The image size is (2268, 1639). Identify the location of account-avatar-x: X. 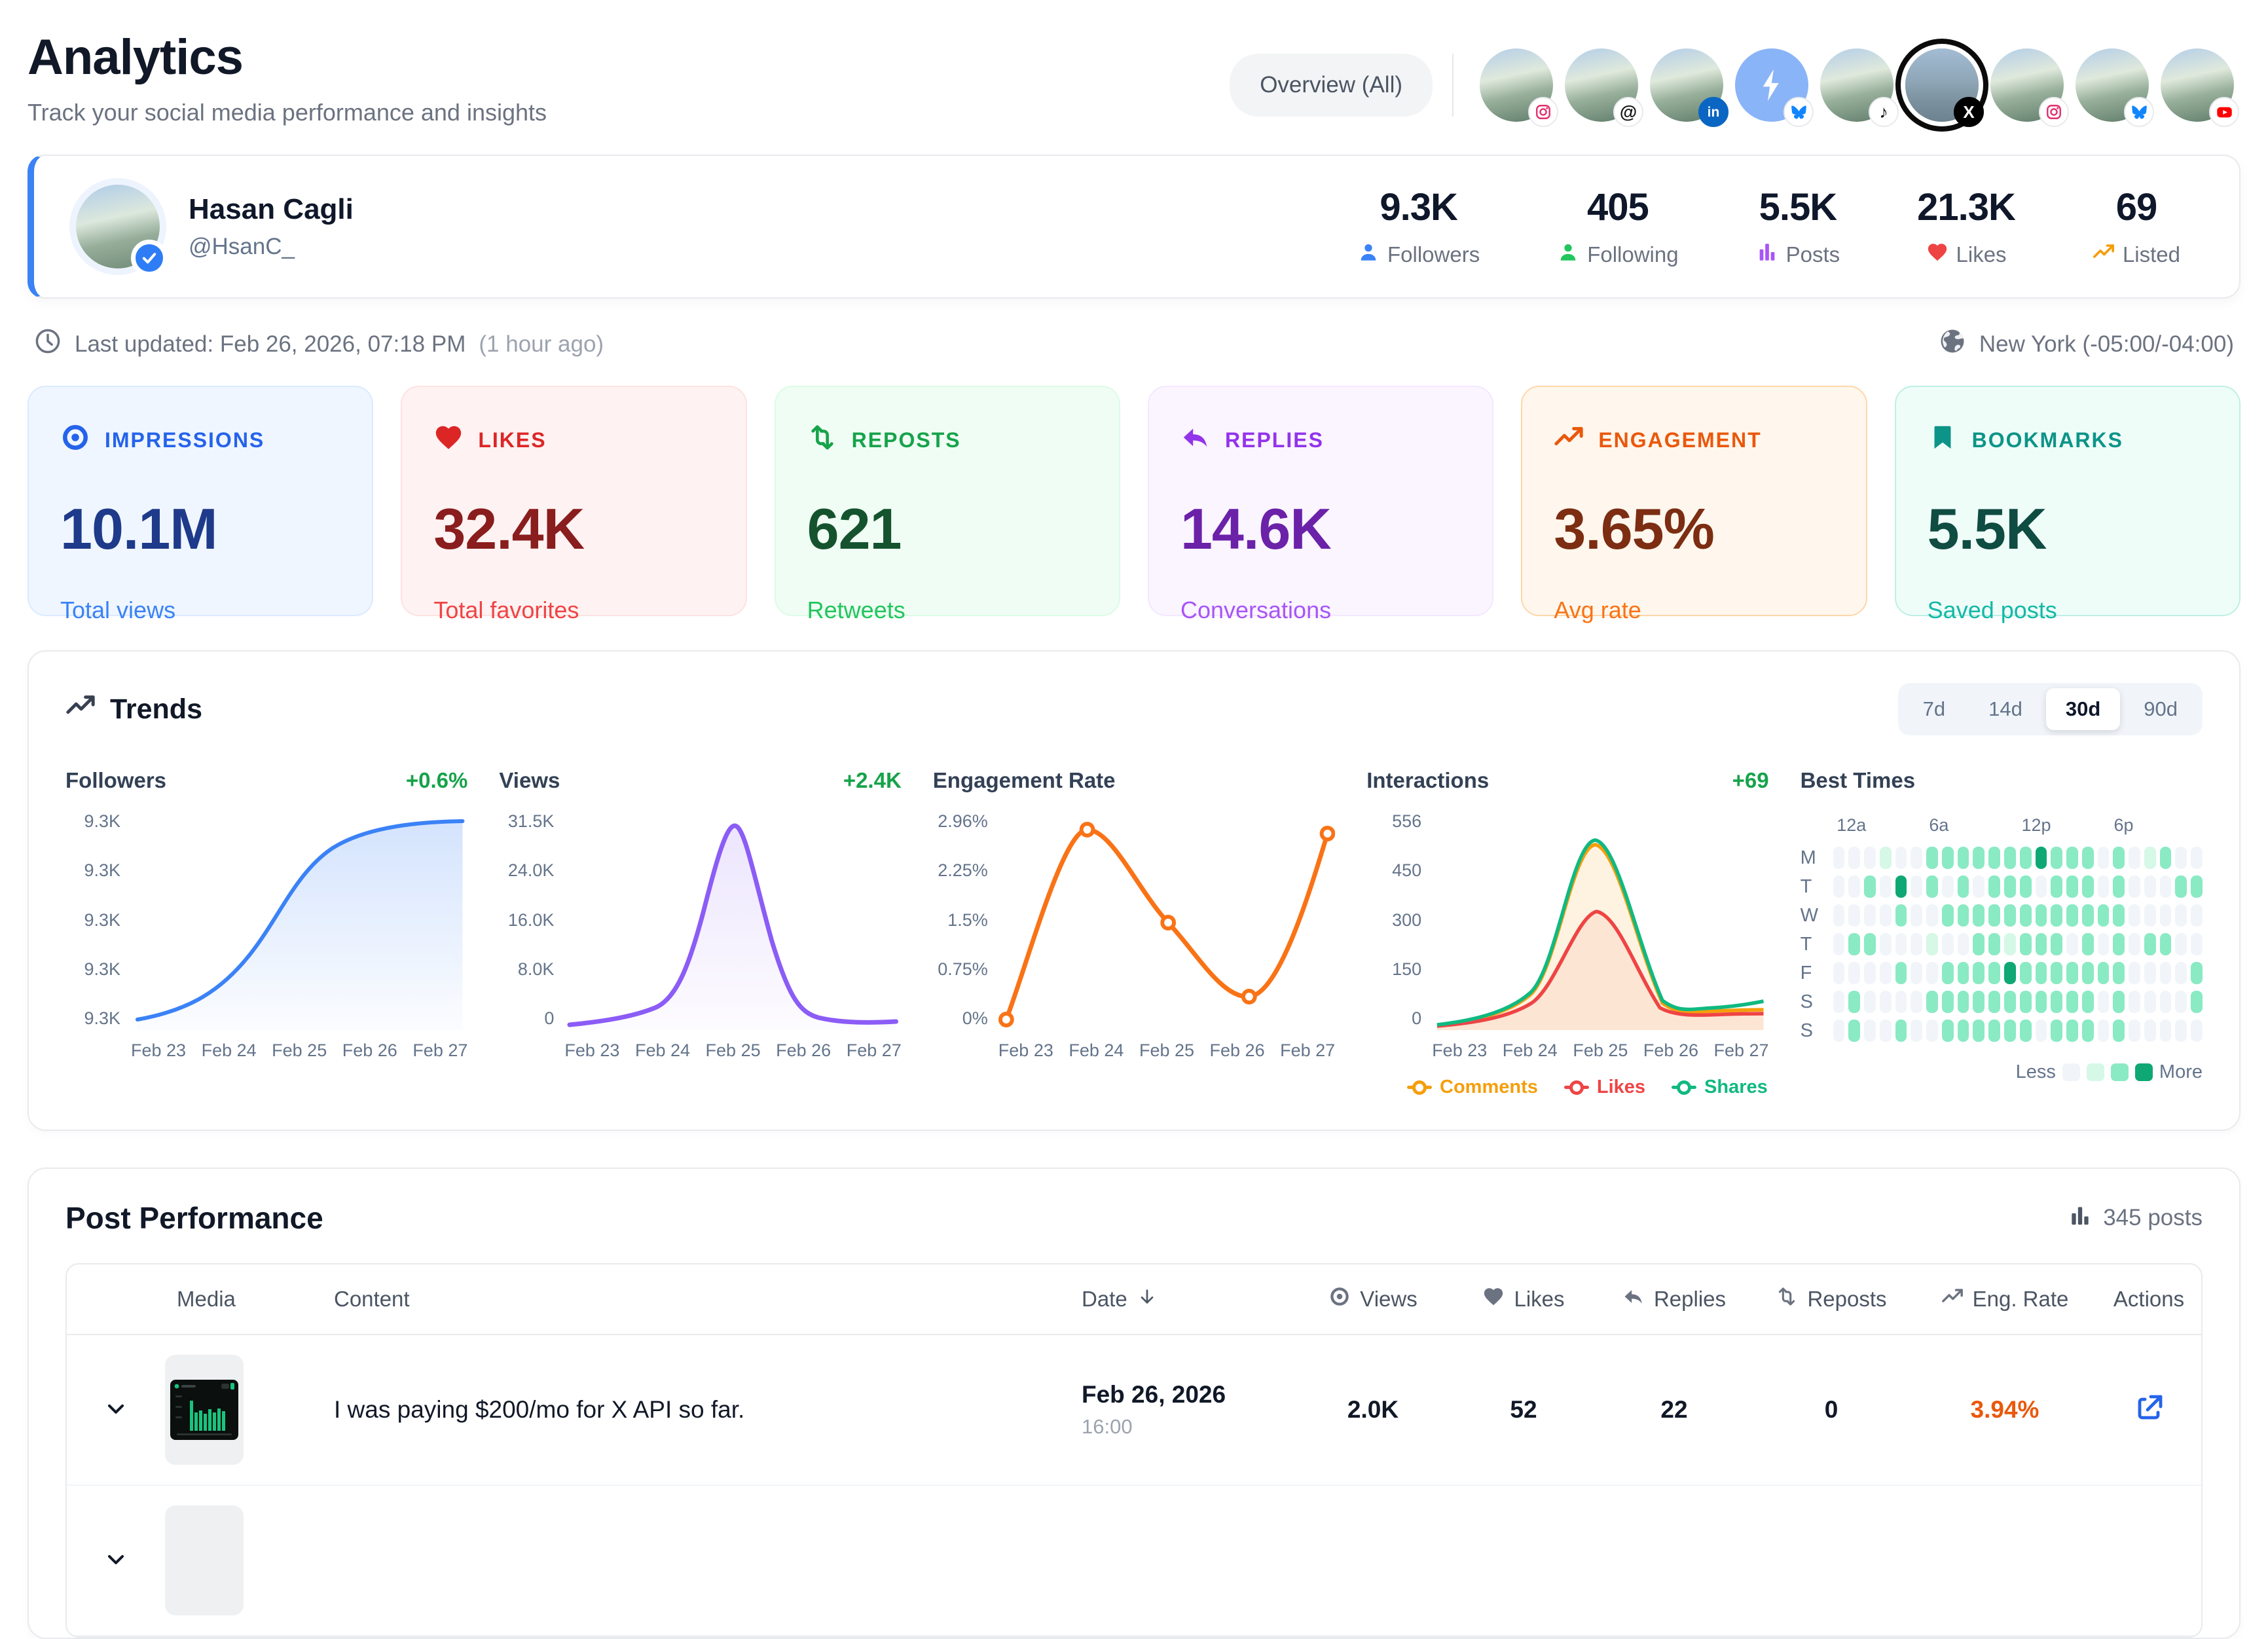
(1944, 87).